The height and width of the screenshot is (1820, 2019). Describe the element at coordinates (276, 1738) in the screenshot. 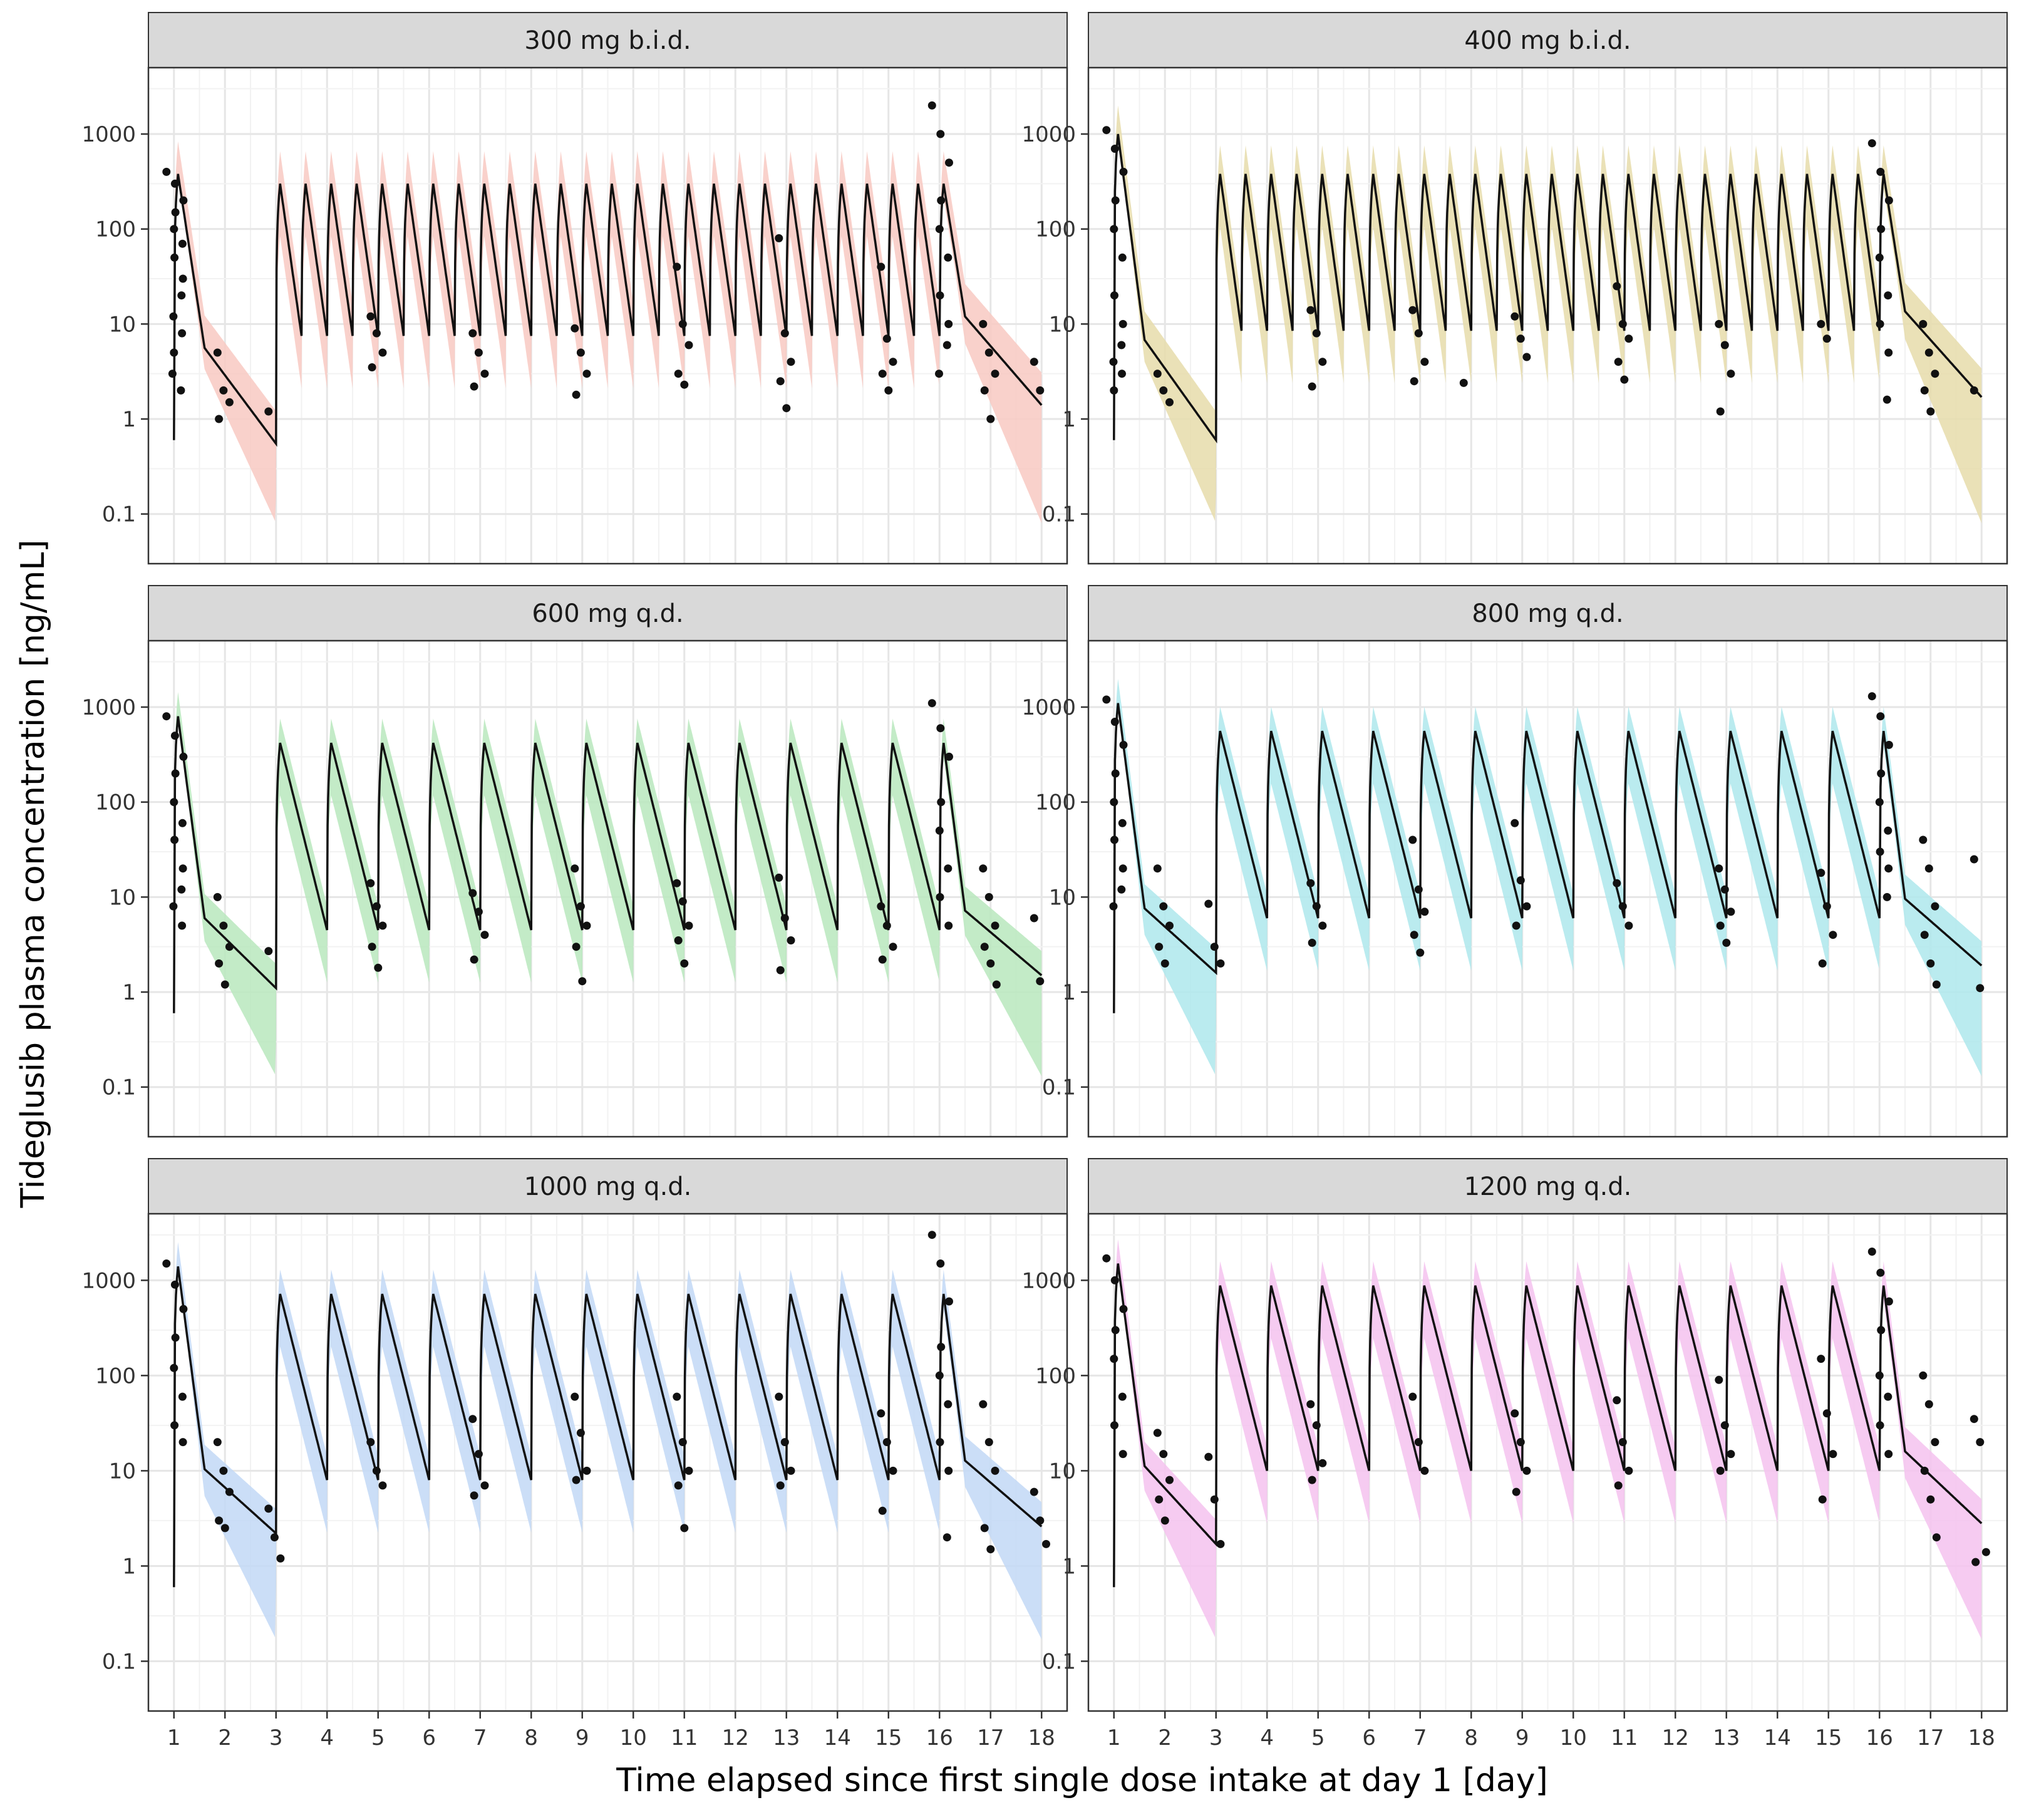

I see `x-tick-label: 3` at that location.